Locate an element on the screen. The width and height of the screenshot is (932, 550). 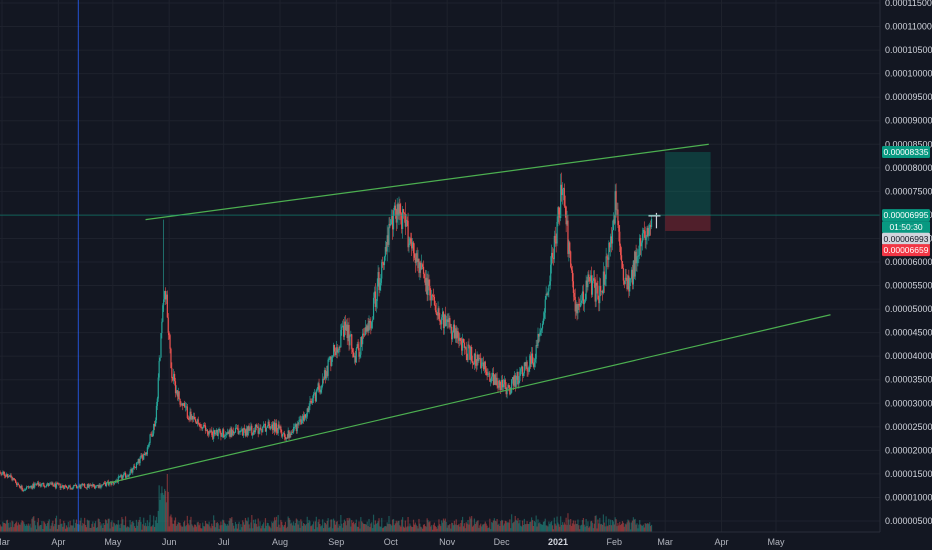
price-badge-label: 0.00008335 is located at coordinates (906, 152).